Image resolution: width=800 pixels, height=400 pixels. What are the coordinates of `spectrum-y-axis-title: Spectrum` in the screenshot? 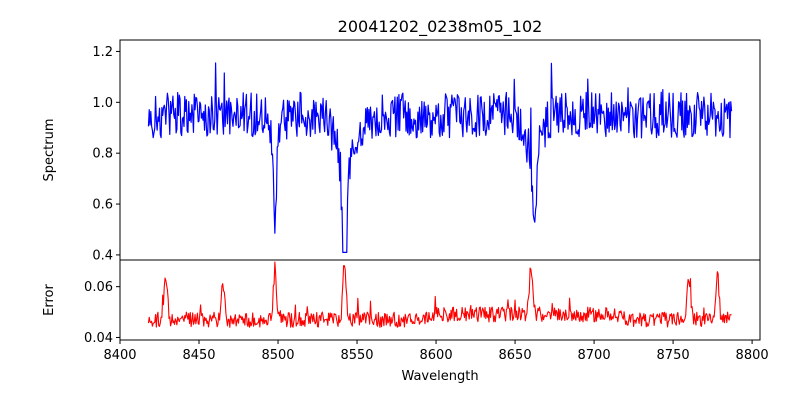 It's located at (49, 150).